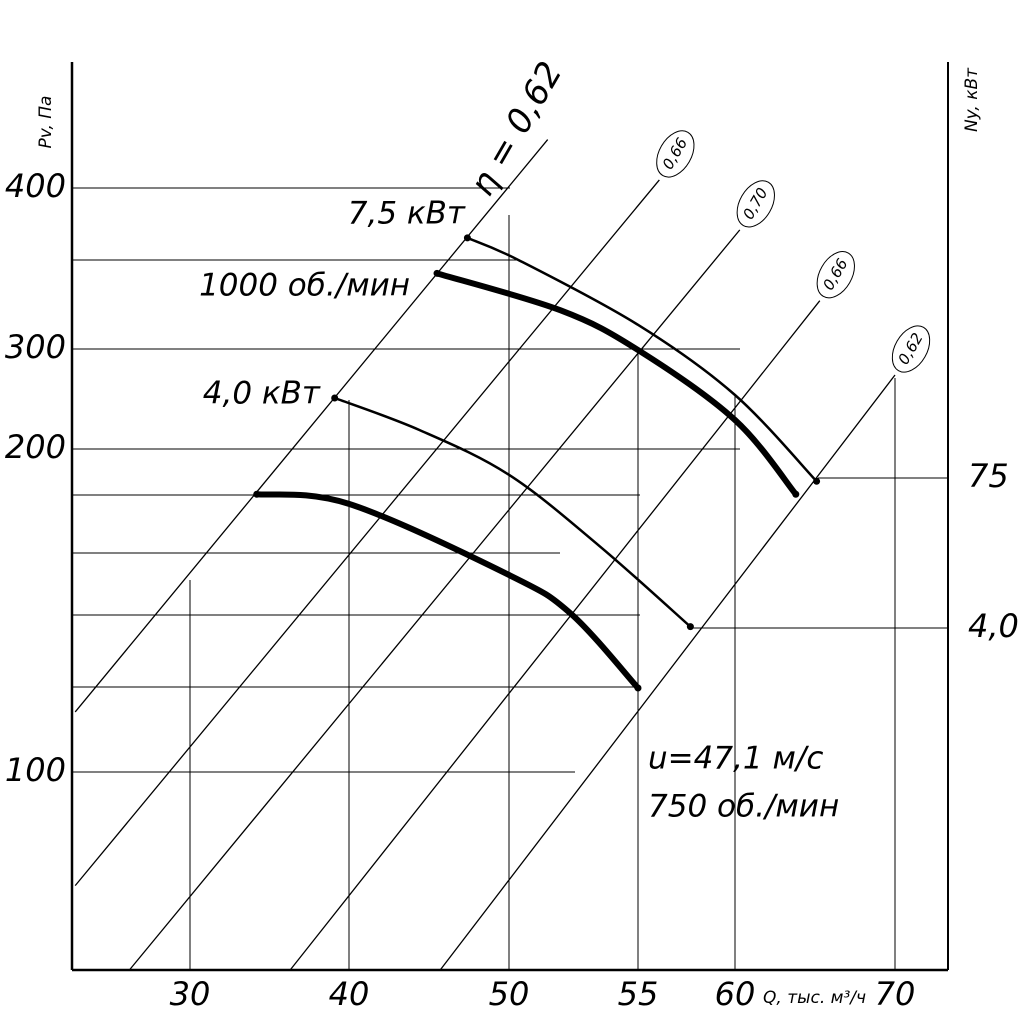  Describe the element at coordinates (638, 994) in the screenshot. I see `x-tick-label: 55` at that location.